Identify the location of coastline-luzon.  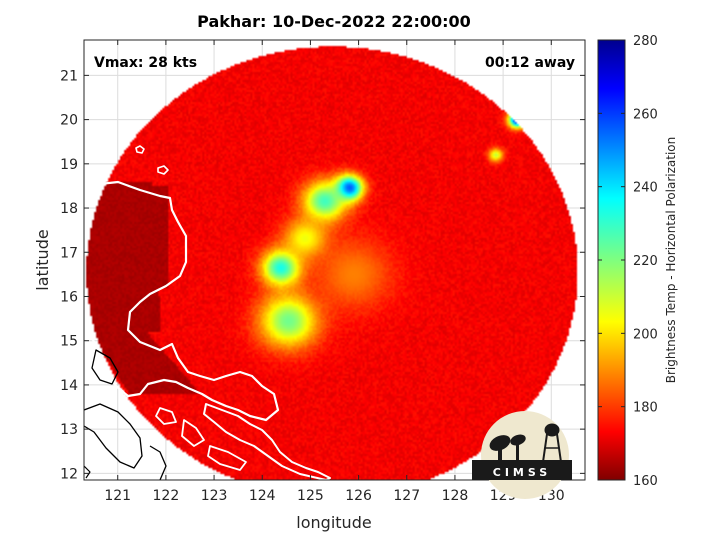
(182, 301).